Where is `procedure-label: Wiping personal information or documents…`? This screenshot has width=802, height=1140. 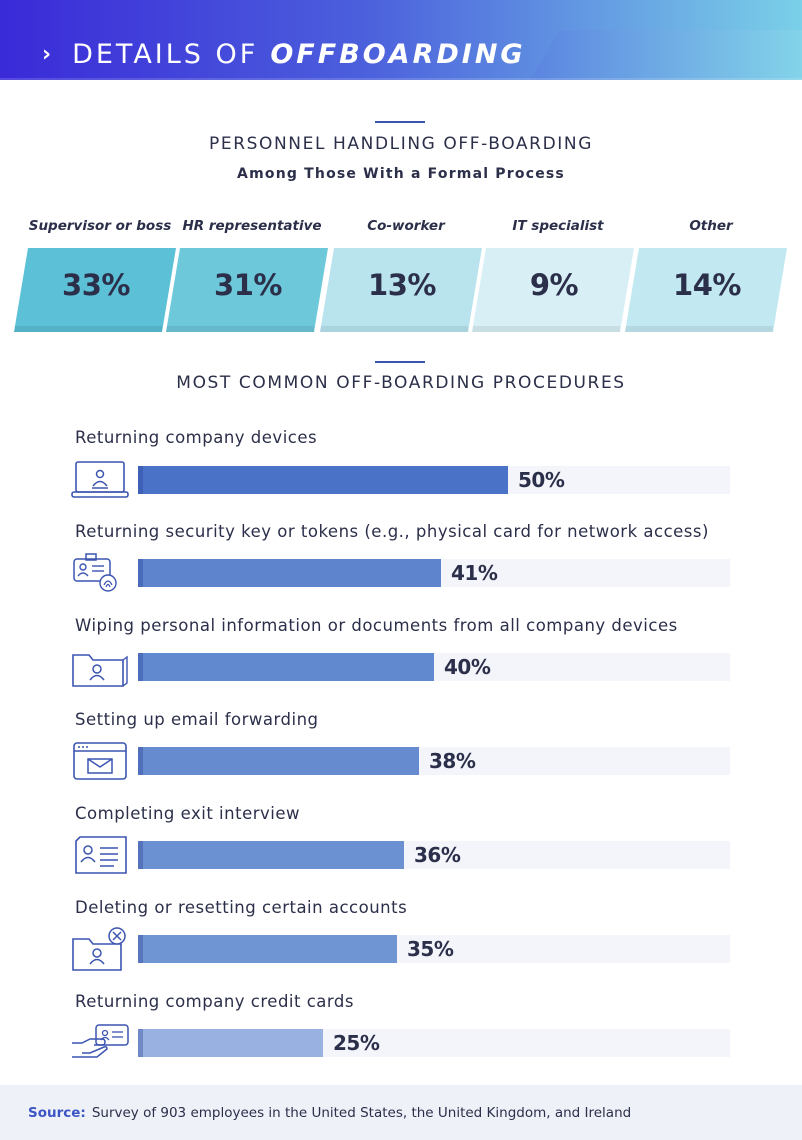 procedure-label: Wiping personal information or documents… is located at coordinates (376, 625).